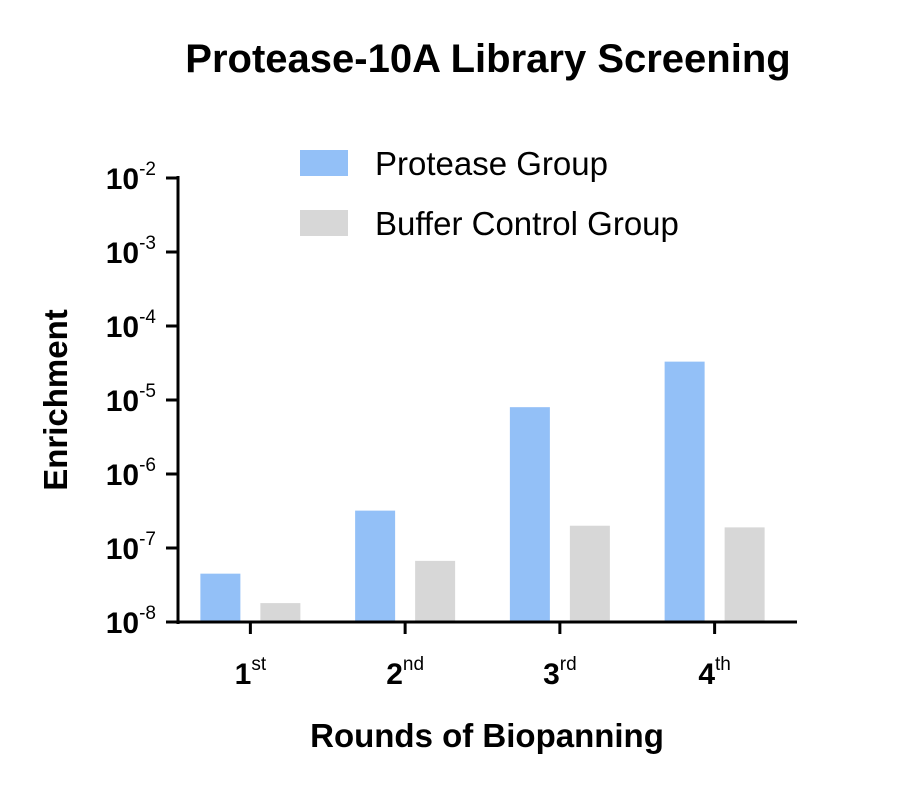  What do you see at coordinates (131, 473) in the screenshot?
I see `y-tick-label: 10⁻⁶` at bounding box center [131, 473].